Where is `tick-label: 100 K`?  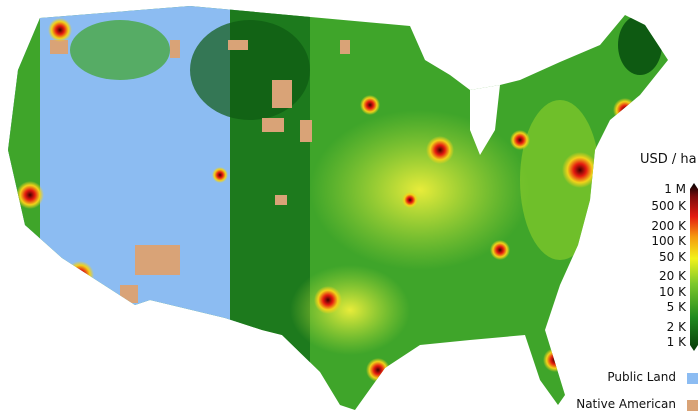 tick-label: 100 K is located at coordinates (668, 241).